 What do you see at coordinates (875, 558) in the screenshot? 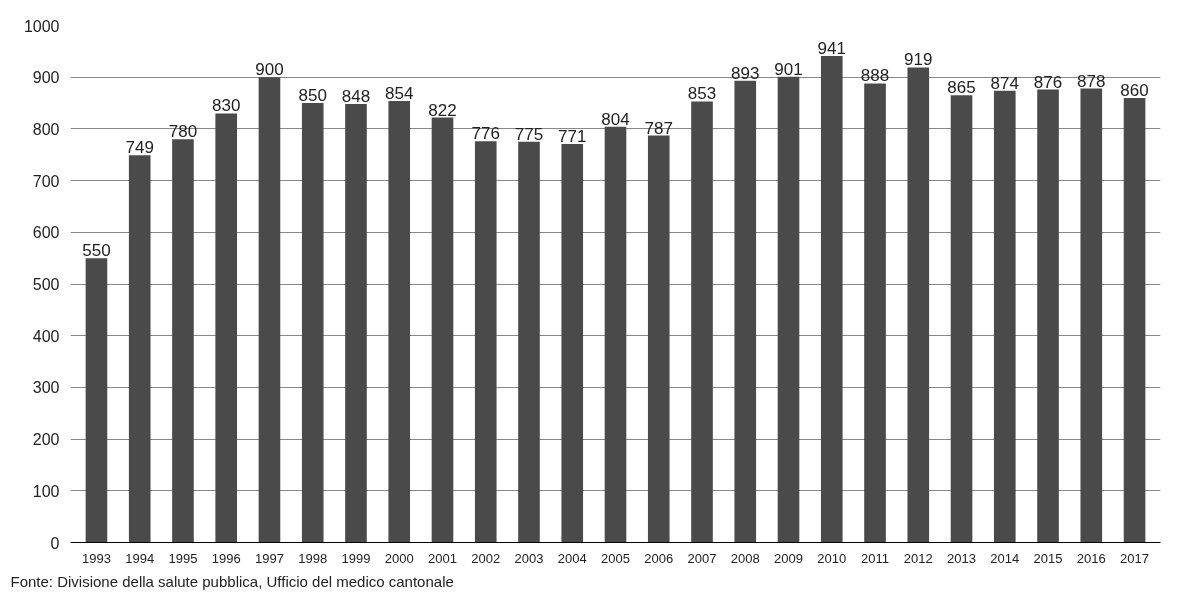
I see `x-tick-label: 2011` at bounding box center [875, 558].